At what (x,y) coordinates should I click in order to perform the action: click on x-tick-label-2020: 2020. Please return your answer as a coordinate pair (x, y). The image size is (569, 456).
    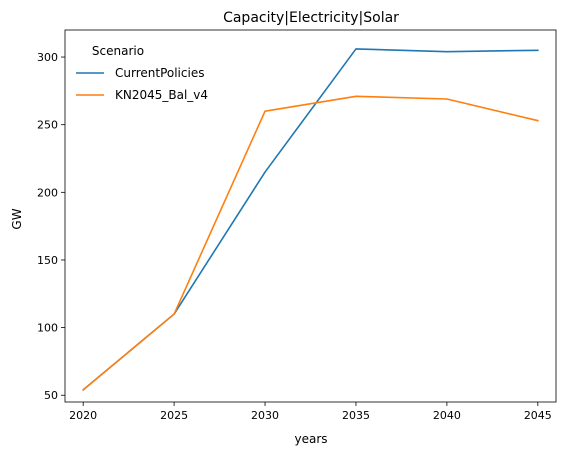
    Looking at the image, I should click on (83, 415).